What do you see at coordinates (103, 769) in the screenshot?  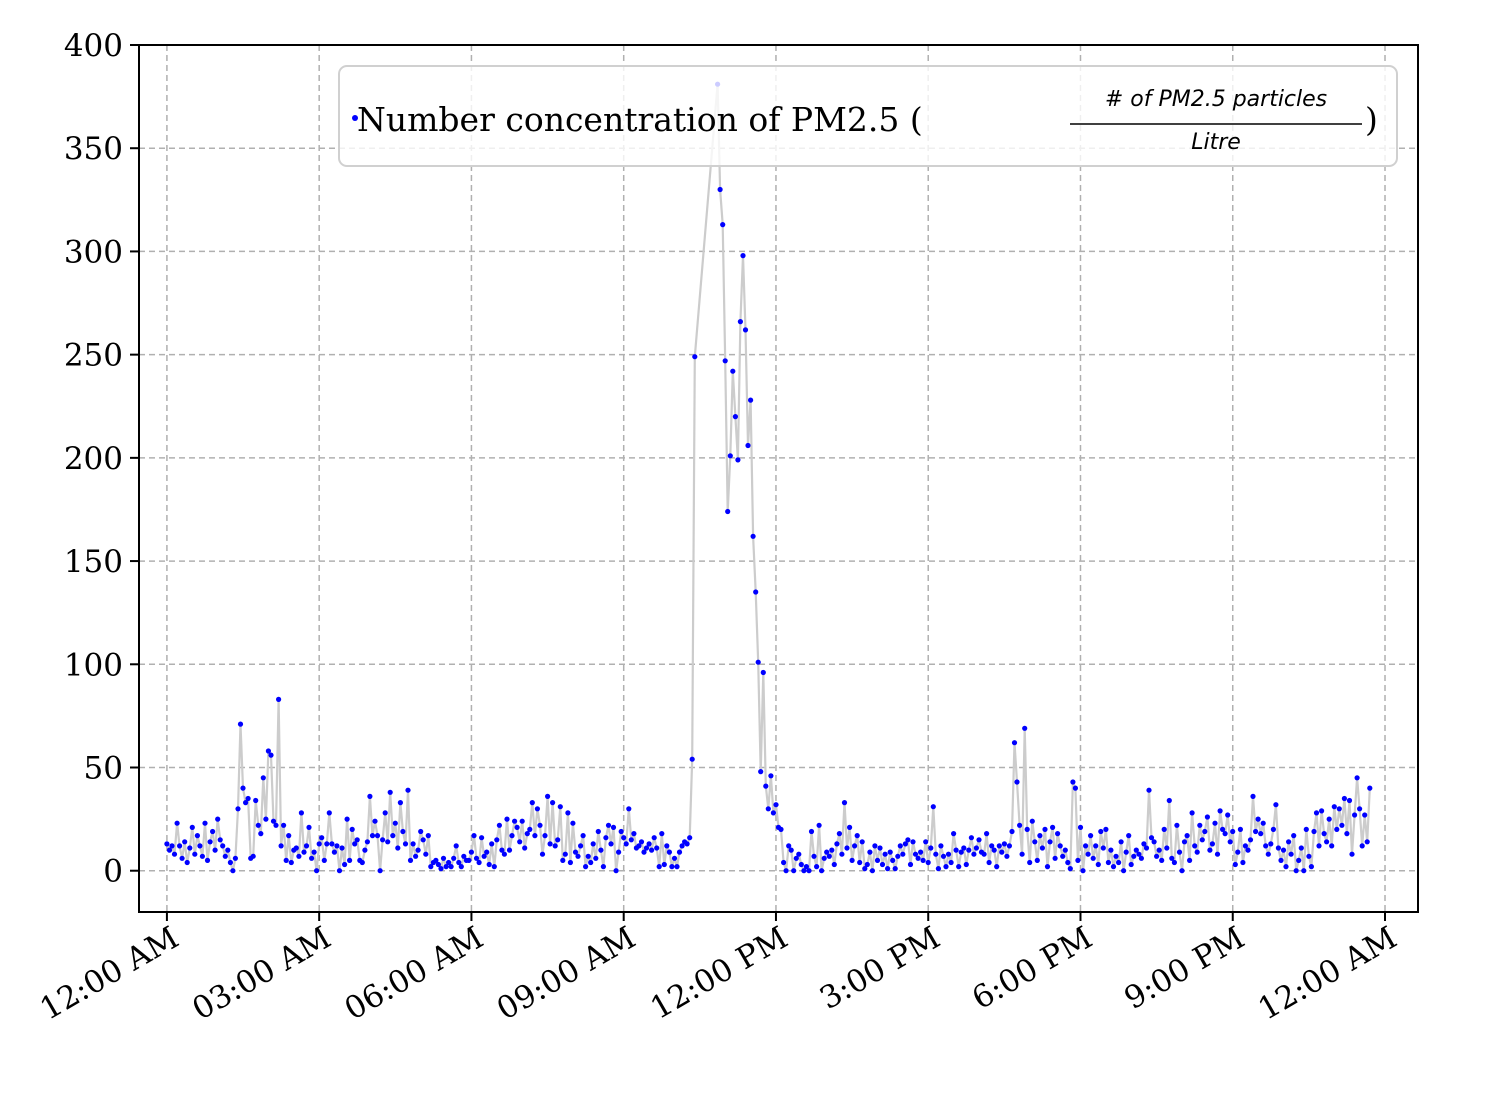 I see `y-tick-label: 50` at bounding box center [103, 769].